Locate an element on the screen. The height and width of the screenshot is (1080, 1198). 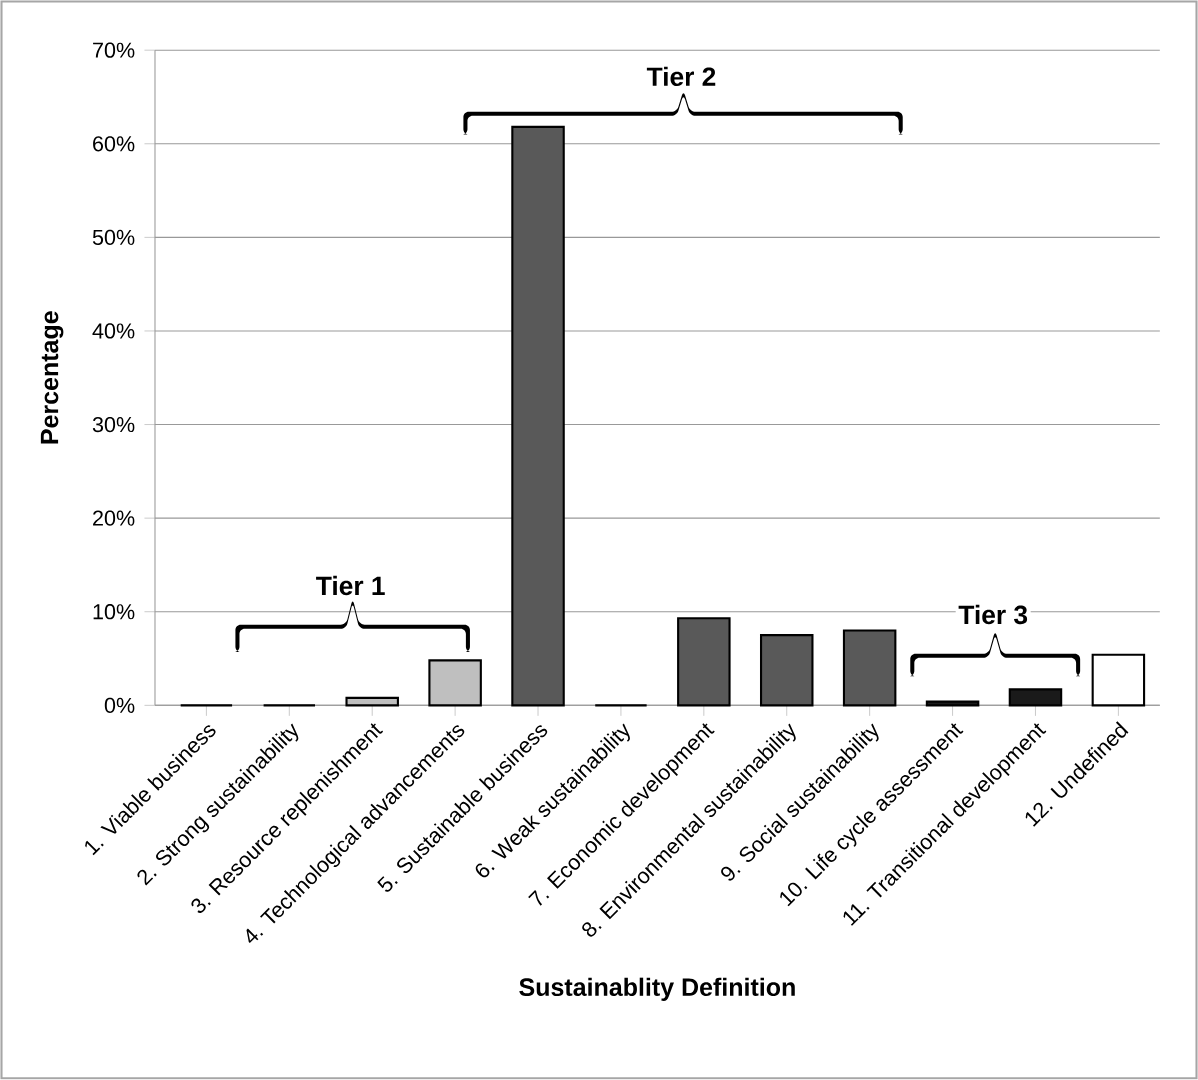
y-tick-label: 10% is located at coordinates (114, 612).